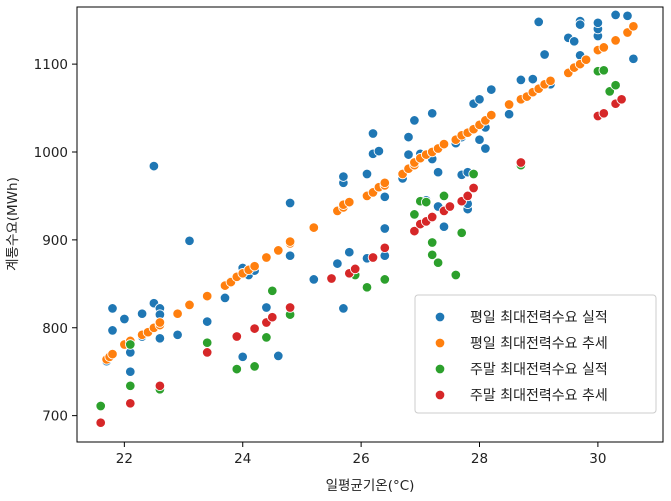 The width and height of the screenshot is (671, 501). Describe the element at coordinates (361, 459) in the screenshot. I see `x-tick-label-2: 26` at that location.